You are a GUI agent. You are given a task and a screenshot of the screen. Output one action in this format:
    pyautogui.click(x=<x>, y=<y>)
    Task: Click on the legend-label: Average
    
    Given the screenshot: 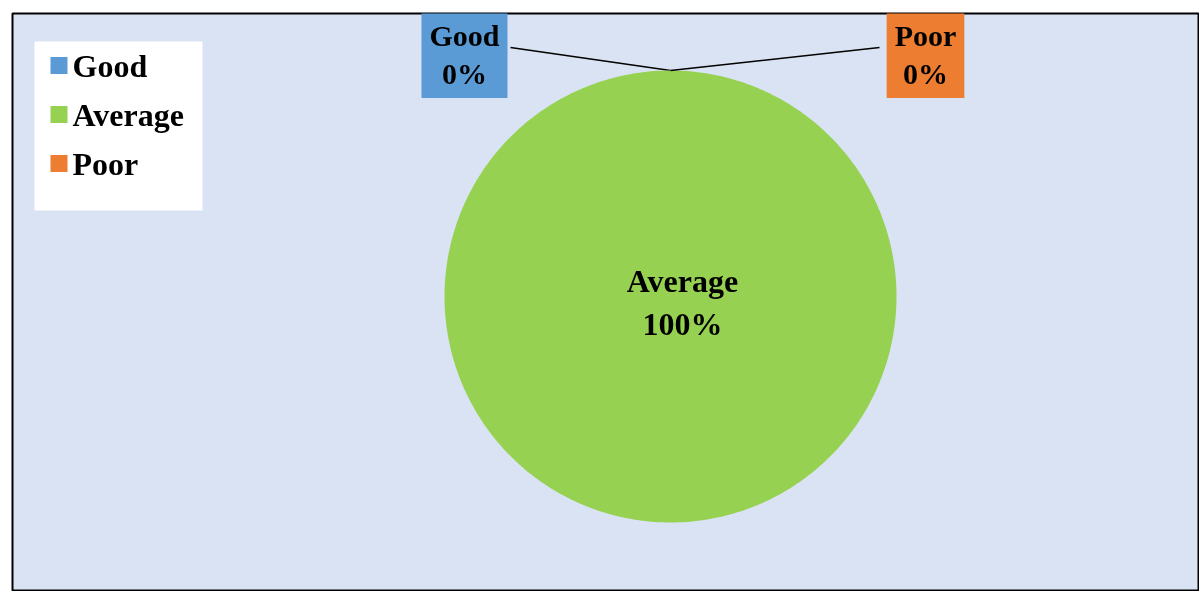 What is the action you would take?
    pyautogui.click(x=128, y=114)
    